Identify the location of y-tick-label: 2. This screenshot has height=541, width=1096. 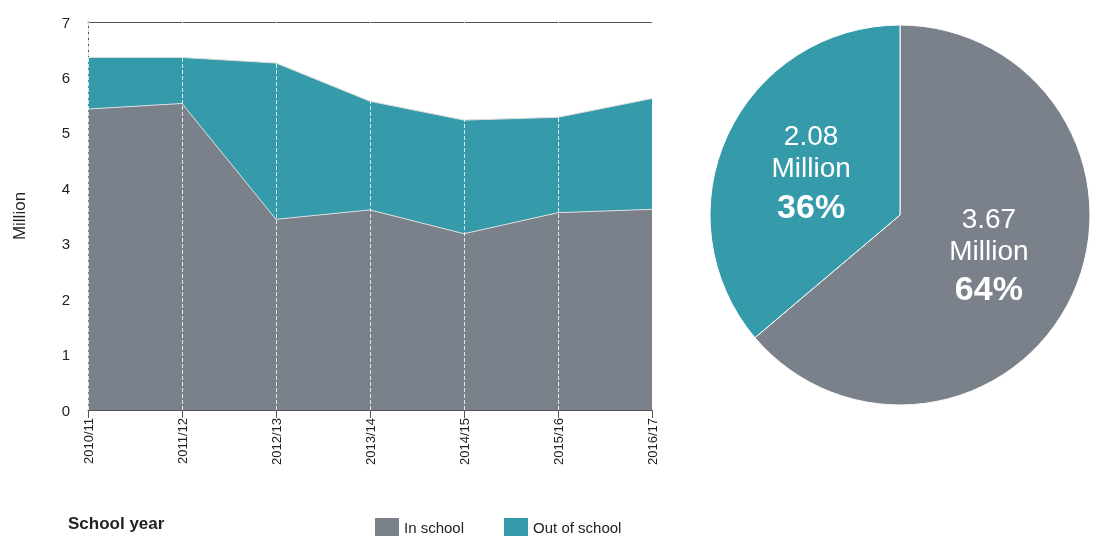
(65, 299).